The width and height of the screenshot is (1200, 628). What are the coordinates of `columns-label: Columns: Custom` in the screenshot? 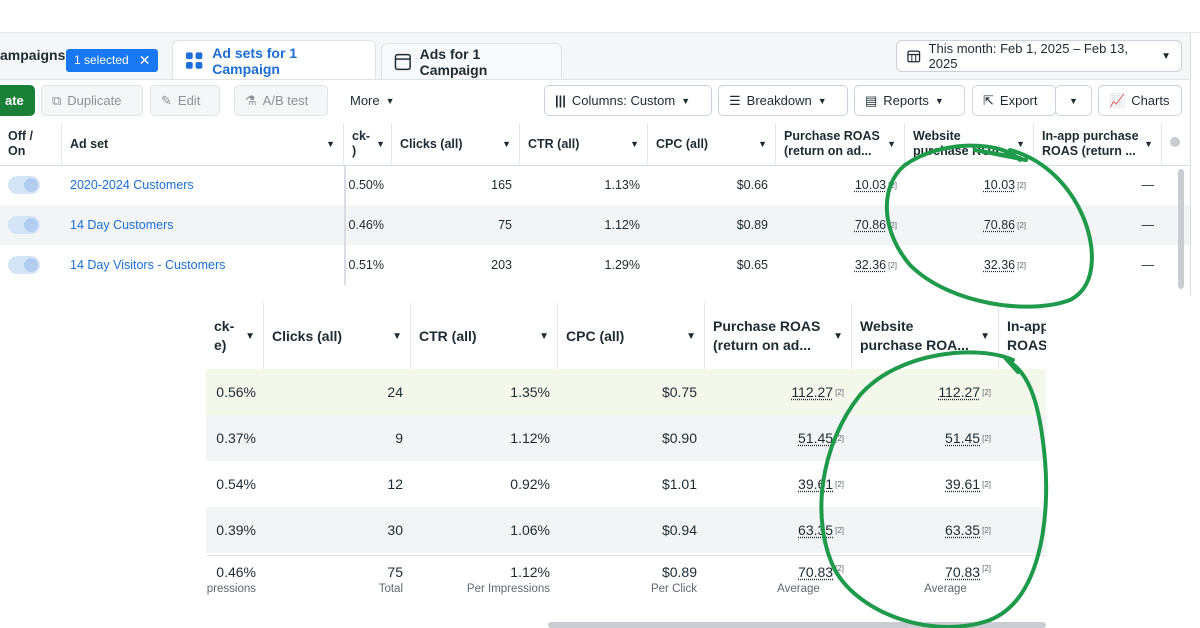 It's located at (623, 100).